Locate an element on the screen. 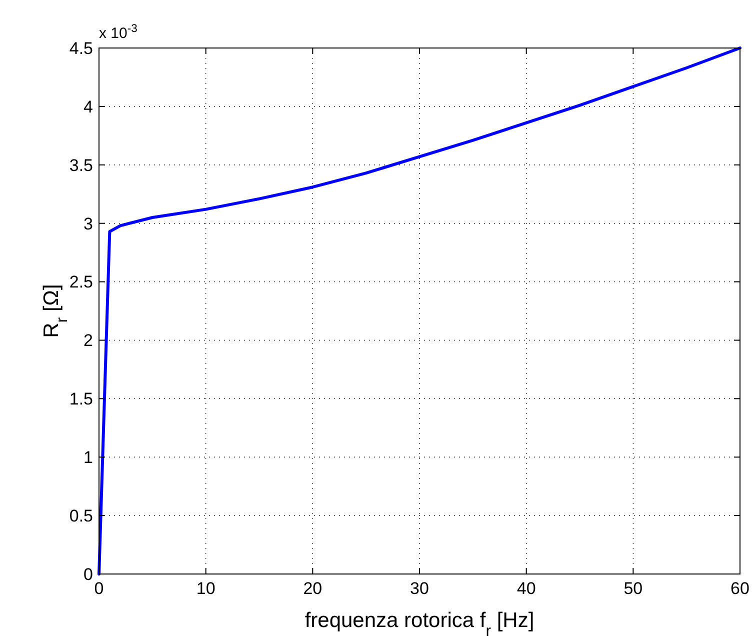 This screenshot has height=639, width=756. x-tick-label: 30 is located at coordinates (419, 588).